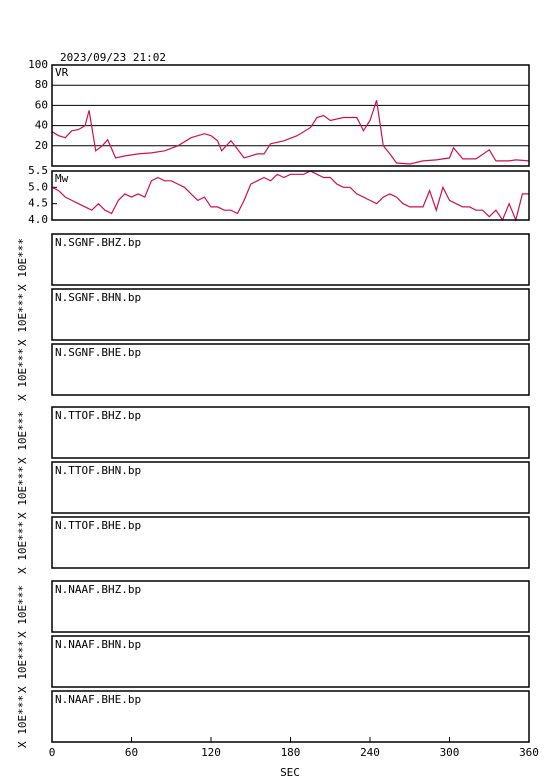  What do you see at coordinates (41, 104) in the screenshot?
I see `y-tick-label: 60` at bounding box center [41, 104].